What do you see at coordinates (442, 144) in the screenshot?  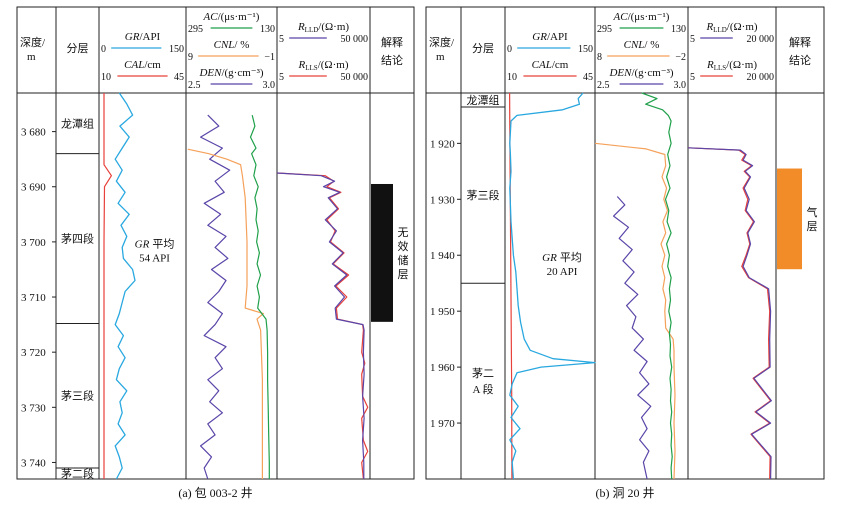 I see `depth-tick-label: 1 920` at bounding box center [442, 144].